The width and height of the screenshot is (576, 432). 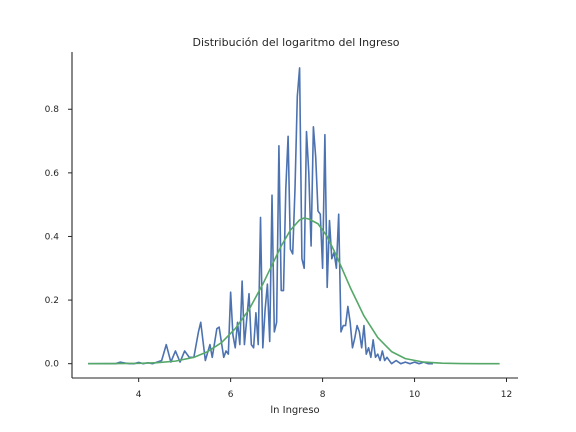 I want to click on chart-title: Distribución del logaritmo del Ingreso, so click(x=295, y=42).